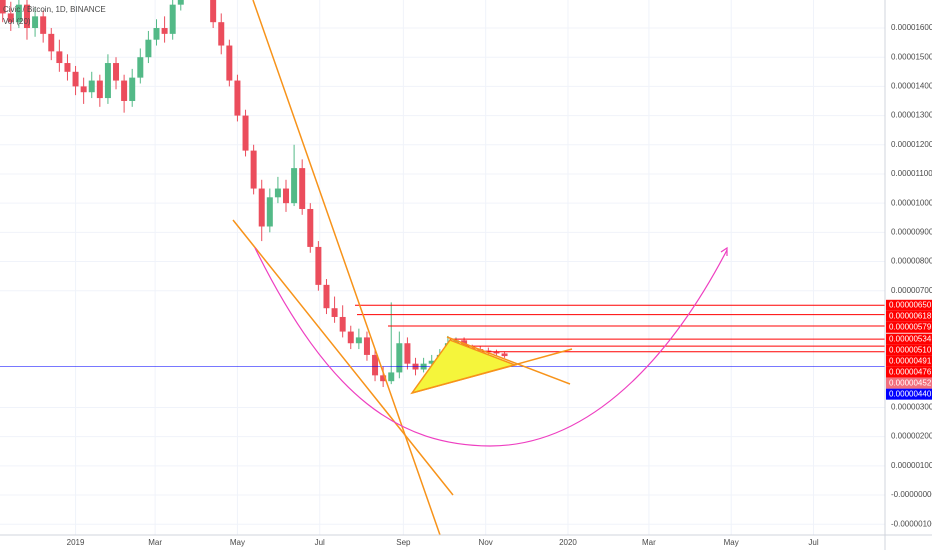  I want to click on y-tick-label: 0.00001100, so click(911, 173).